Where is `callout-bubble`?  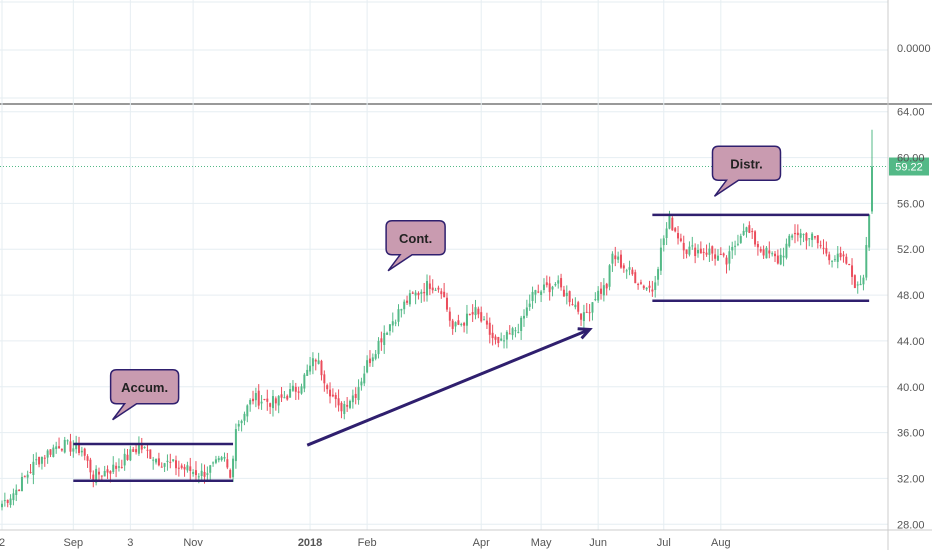
callout-bubble is located at coordinates (415, 246).